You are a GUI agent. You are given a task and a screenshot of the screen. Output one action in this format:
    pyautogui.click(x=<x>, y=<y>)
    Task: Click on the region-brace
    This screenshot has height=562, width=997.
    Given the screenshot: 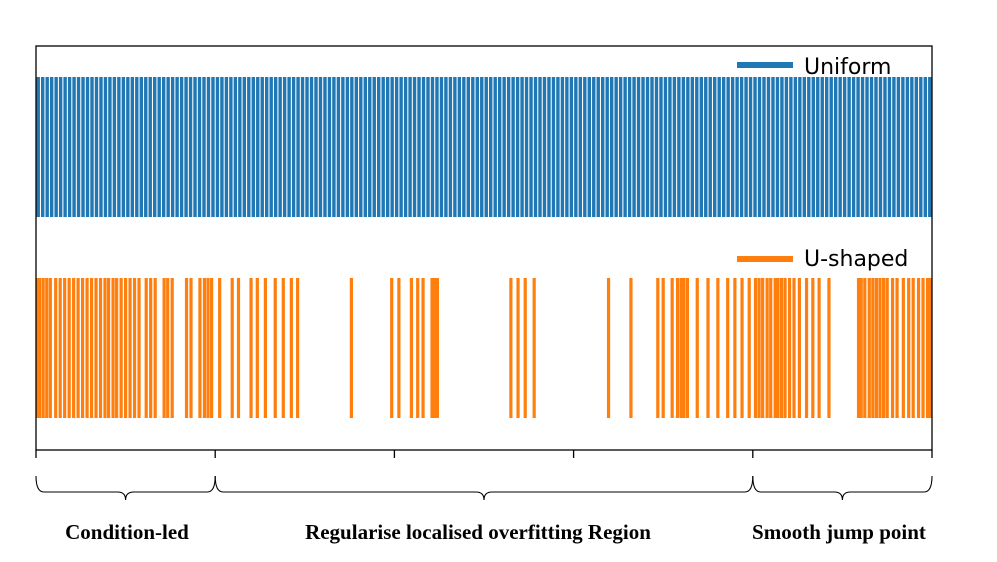 What is the action you would take?
    pyautogui.click(x=484, y=488)
    